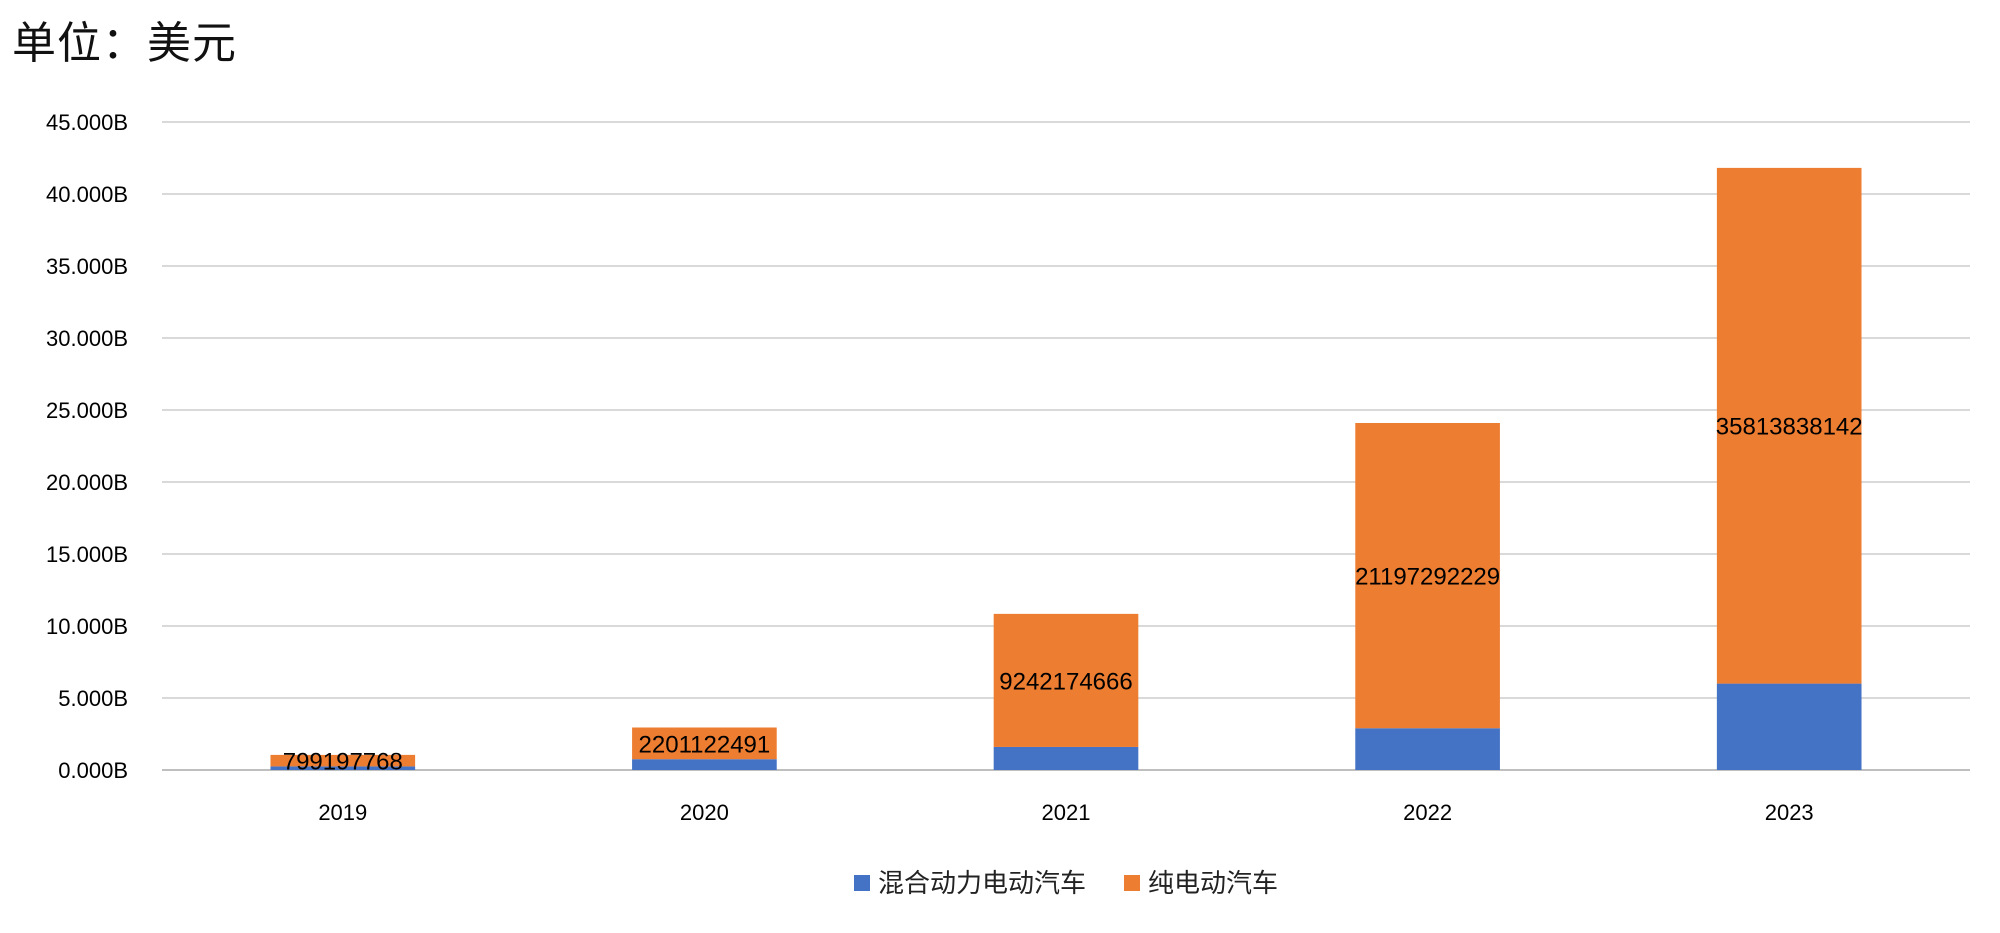 Image resolution: width=2000 pixels, height=933 pixels. I want to click on y-tick-label: 20.000B, so click(87, 482).